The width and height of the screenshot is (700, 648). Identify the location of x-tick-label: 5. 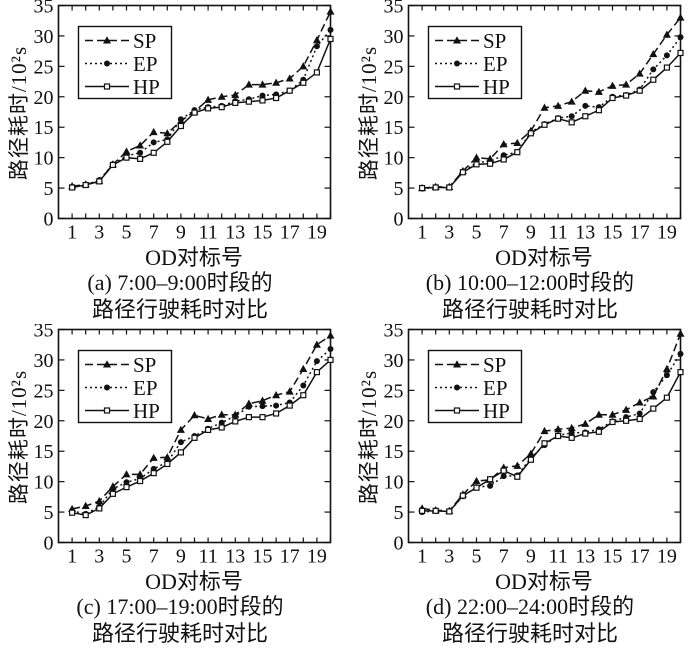
(127, 233).